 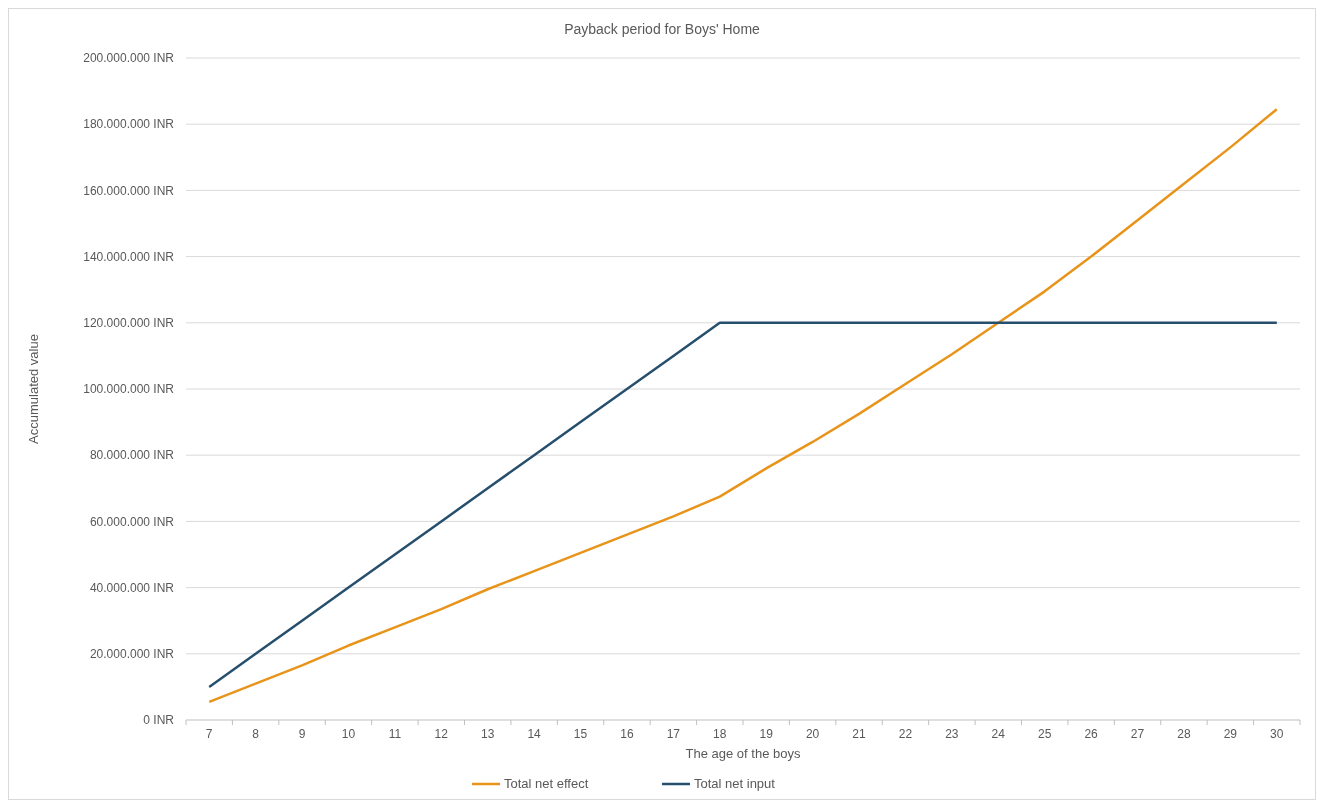 I want to click on y-tick-label: 160.000.000 INR, so click(x=129, y=190).